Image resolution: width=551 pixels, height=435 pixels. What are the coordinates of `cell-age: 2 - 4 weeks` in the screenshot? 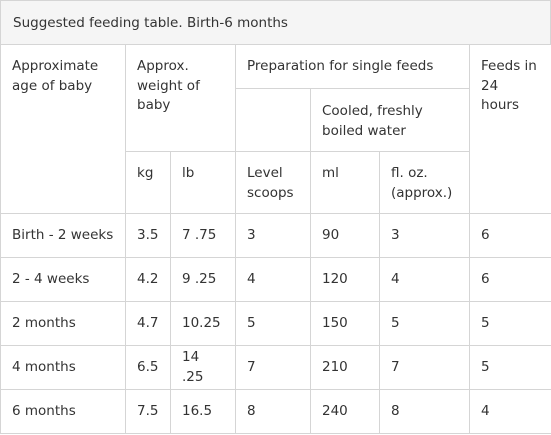 It's located at (63, 279).